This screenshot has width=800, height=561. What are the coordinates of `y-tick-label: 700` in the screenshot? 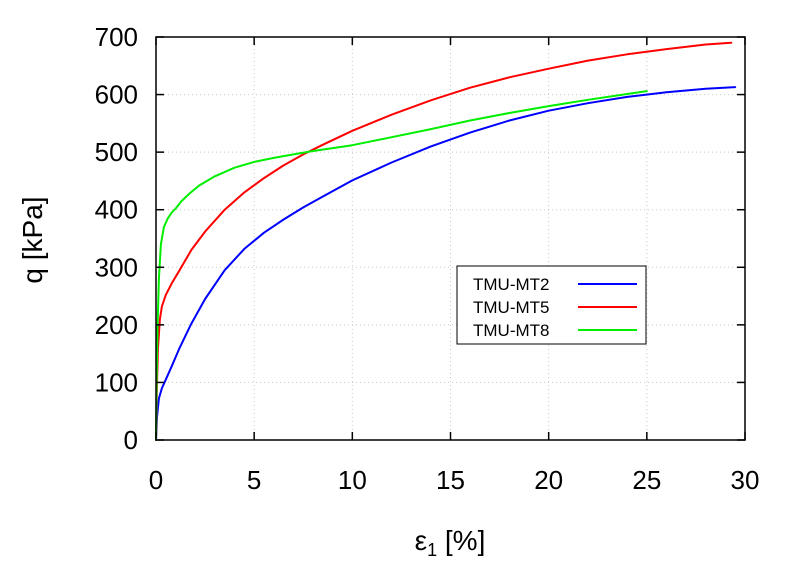 It's located at (116, 37).